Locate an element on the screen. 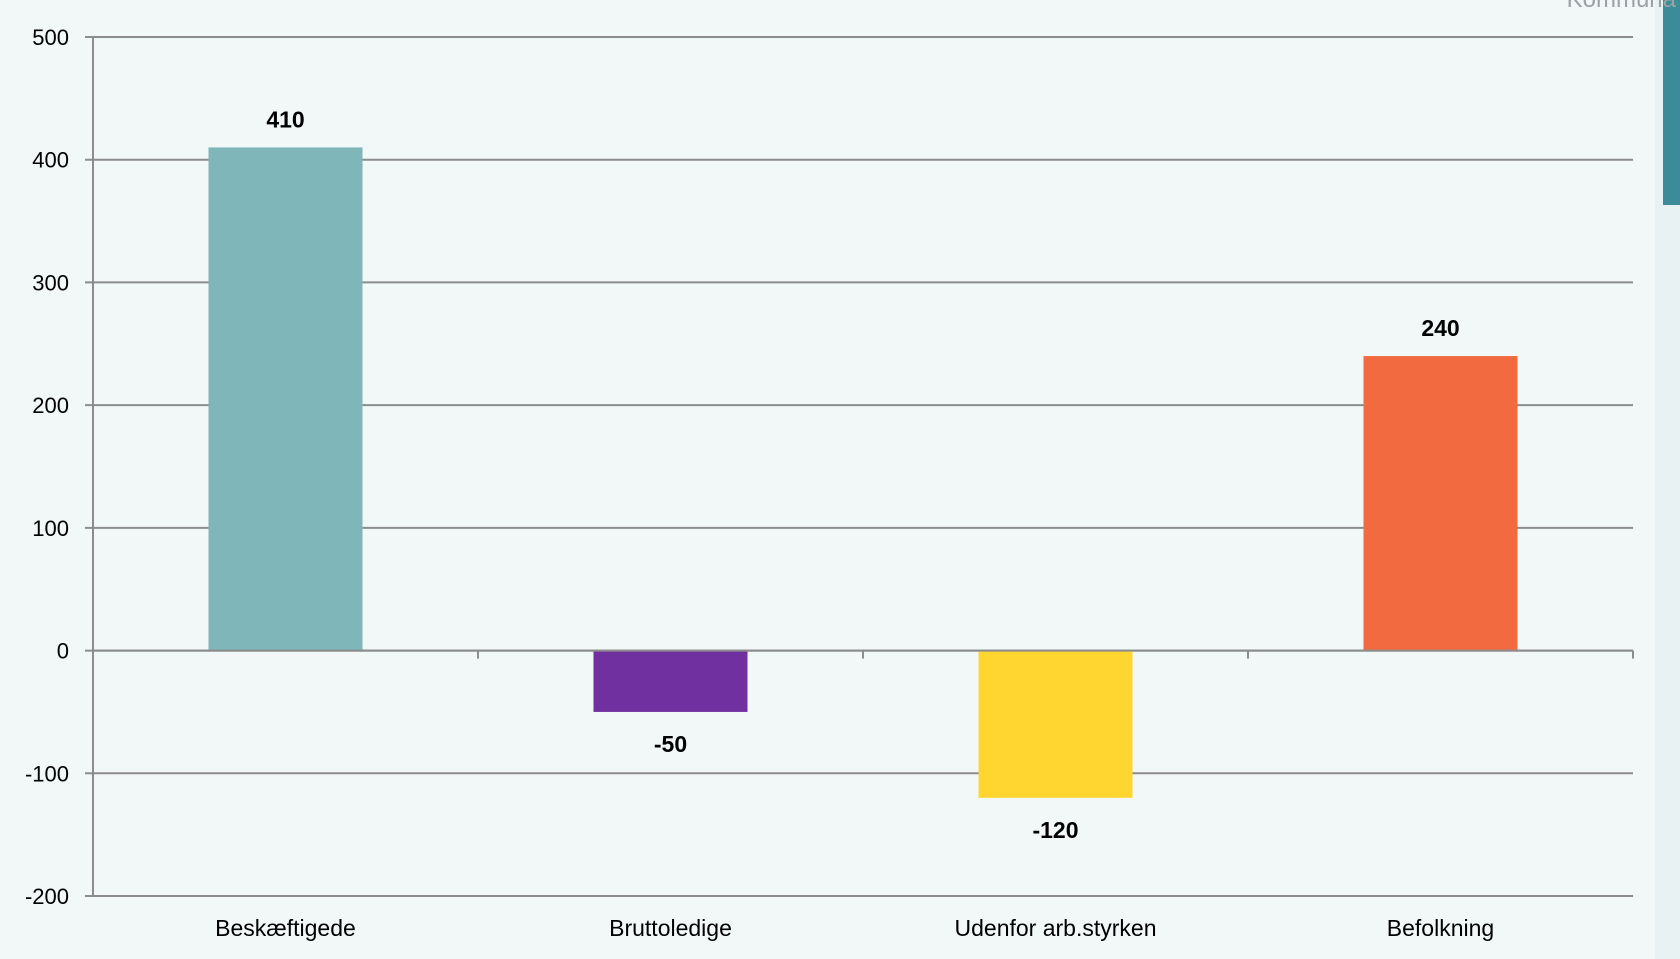  y-tick-label: 200 is located at coordinates (50, 405).